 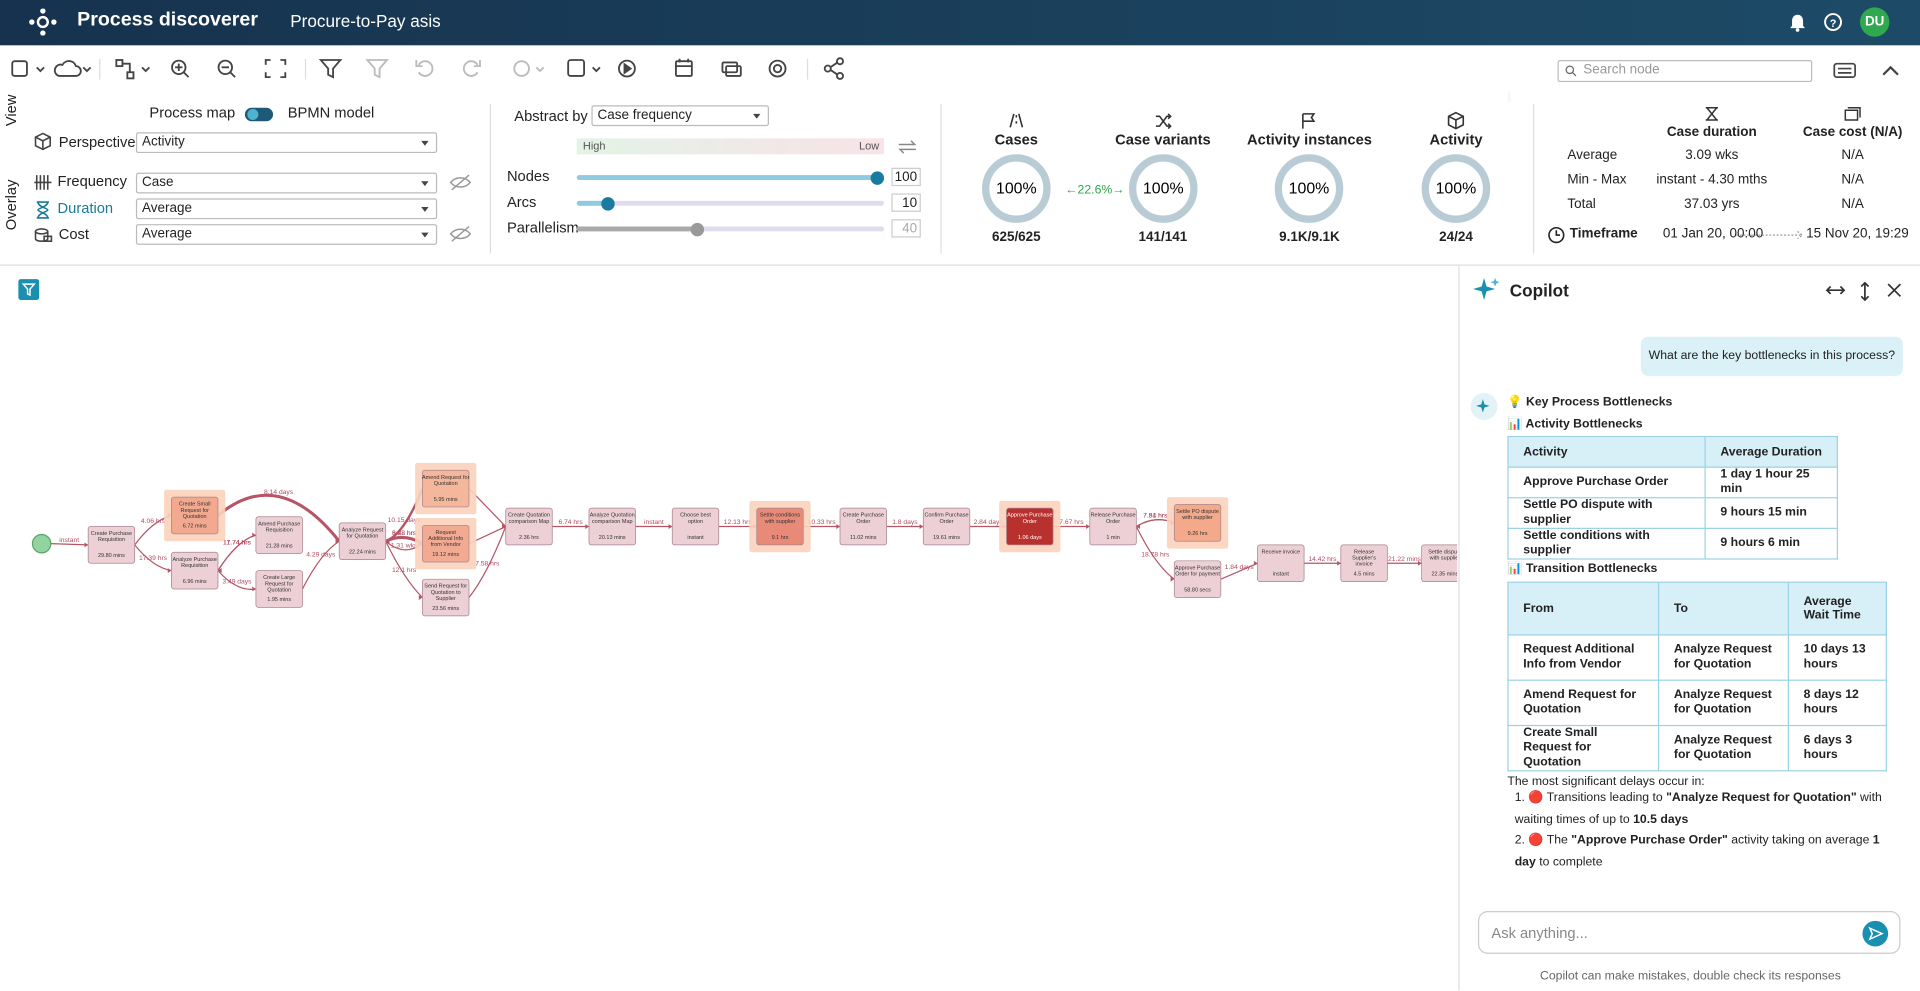 I want to click on finding-text: "Analyze Request for Quotation", so click(x=1761, y=798).